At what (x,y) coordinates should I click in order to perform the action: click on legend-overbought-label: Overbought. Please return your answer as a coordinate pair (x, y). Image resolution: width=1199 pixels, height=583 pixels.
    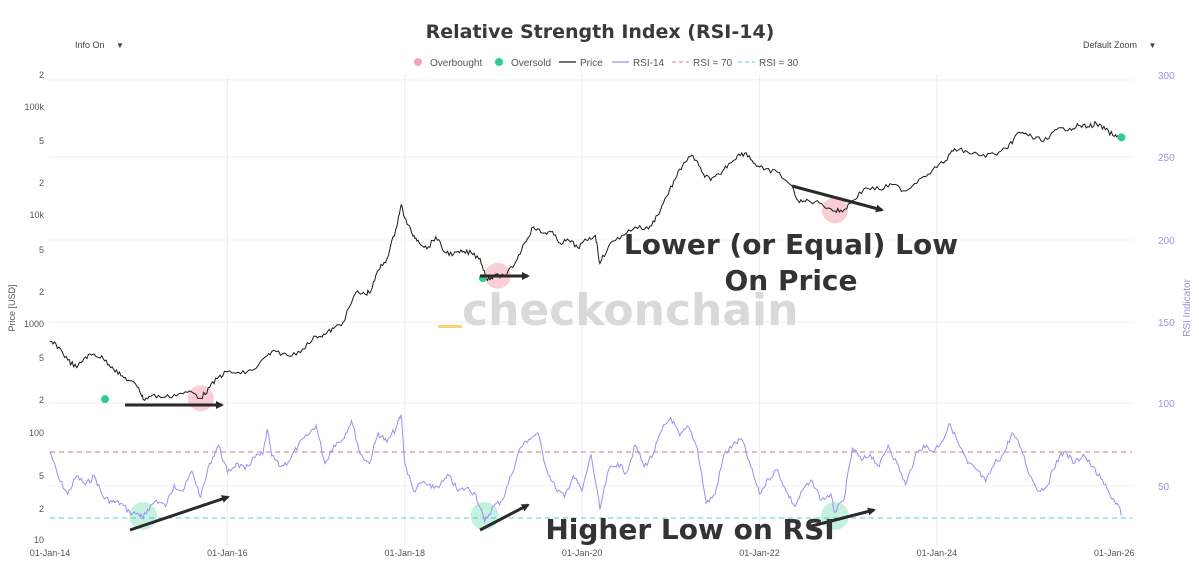
    Looking at the image, I should click on (456, 63).